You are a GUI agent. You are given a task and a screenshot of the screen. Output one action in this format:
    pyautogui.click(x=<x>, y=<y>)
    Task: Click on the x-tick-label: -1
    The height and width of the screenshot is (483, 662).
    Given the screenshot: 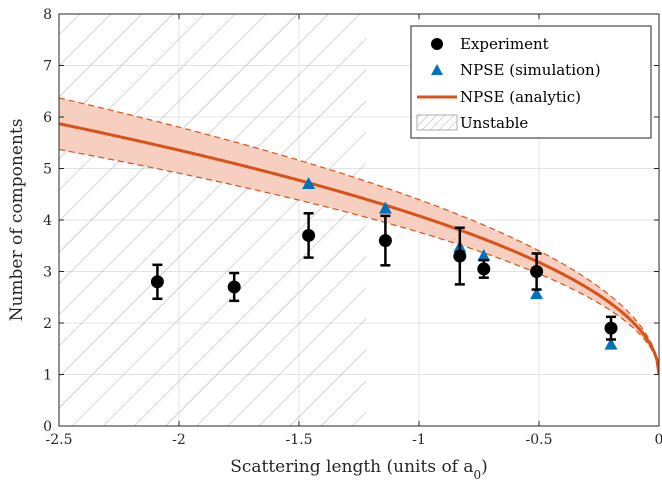 What is the action you would take?
    pyautogui.click(x=419, y=440)
    